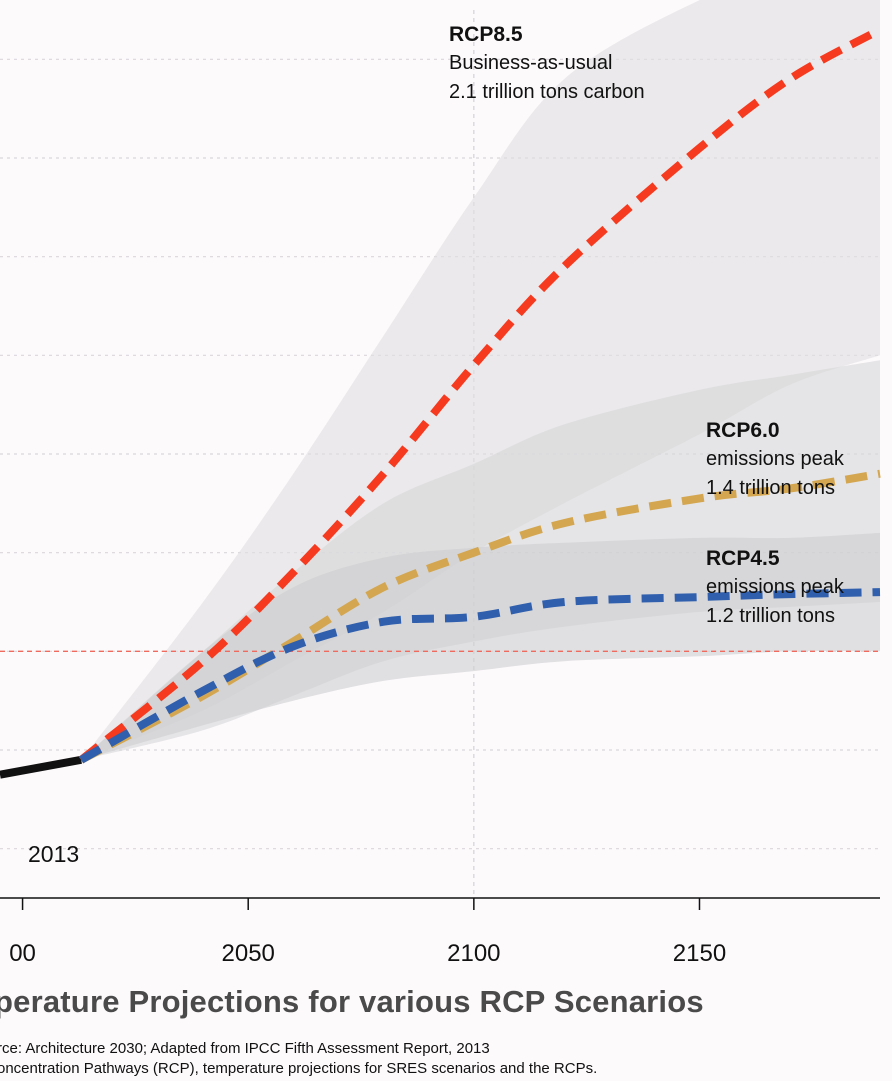 The height and width of the screenshot is (1081, 892). I want to click on start-year-label: 2013, so click(53, 854).